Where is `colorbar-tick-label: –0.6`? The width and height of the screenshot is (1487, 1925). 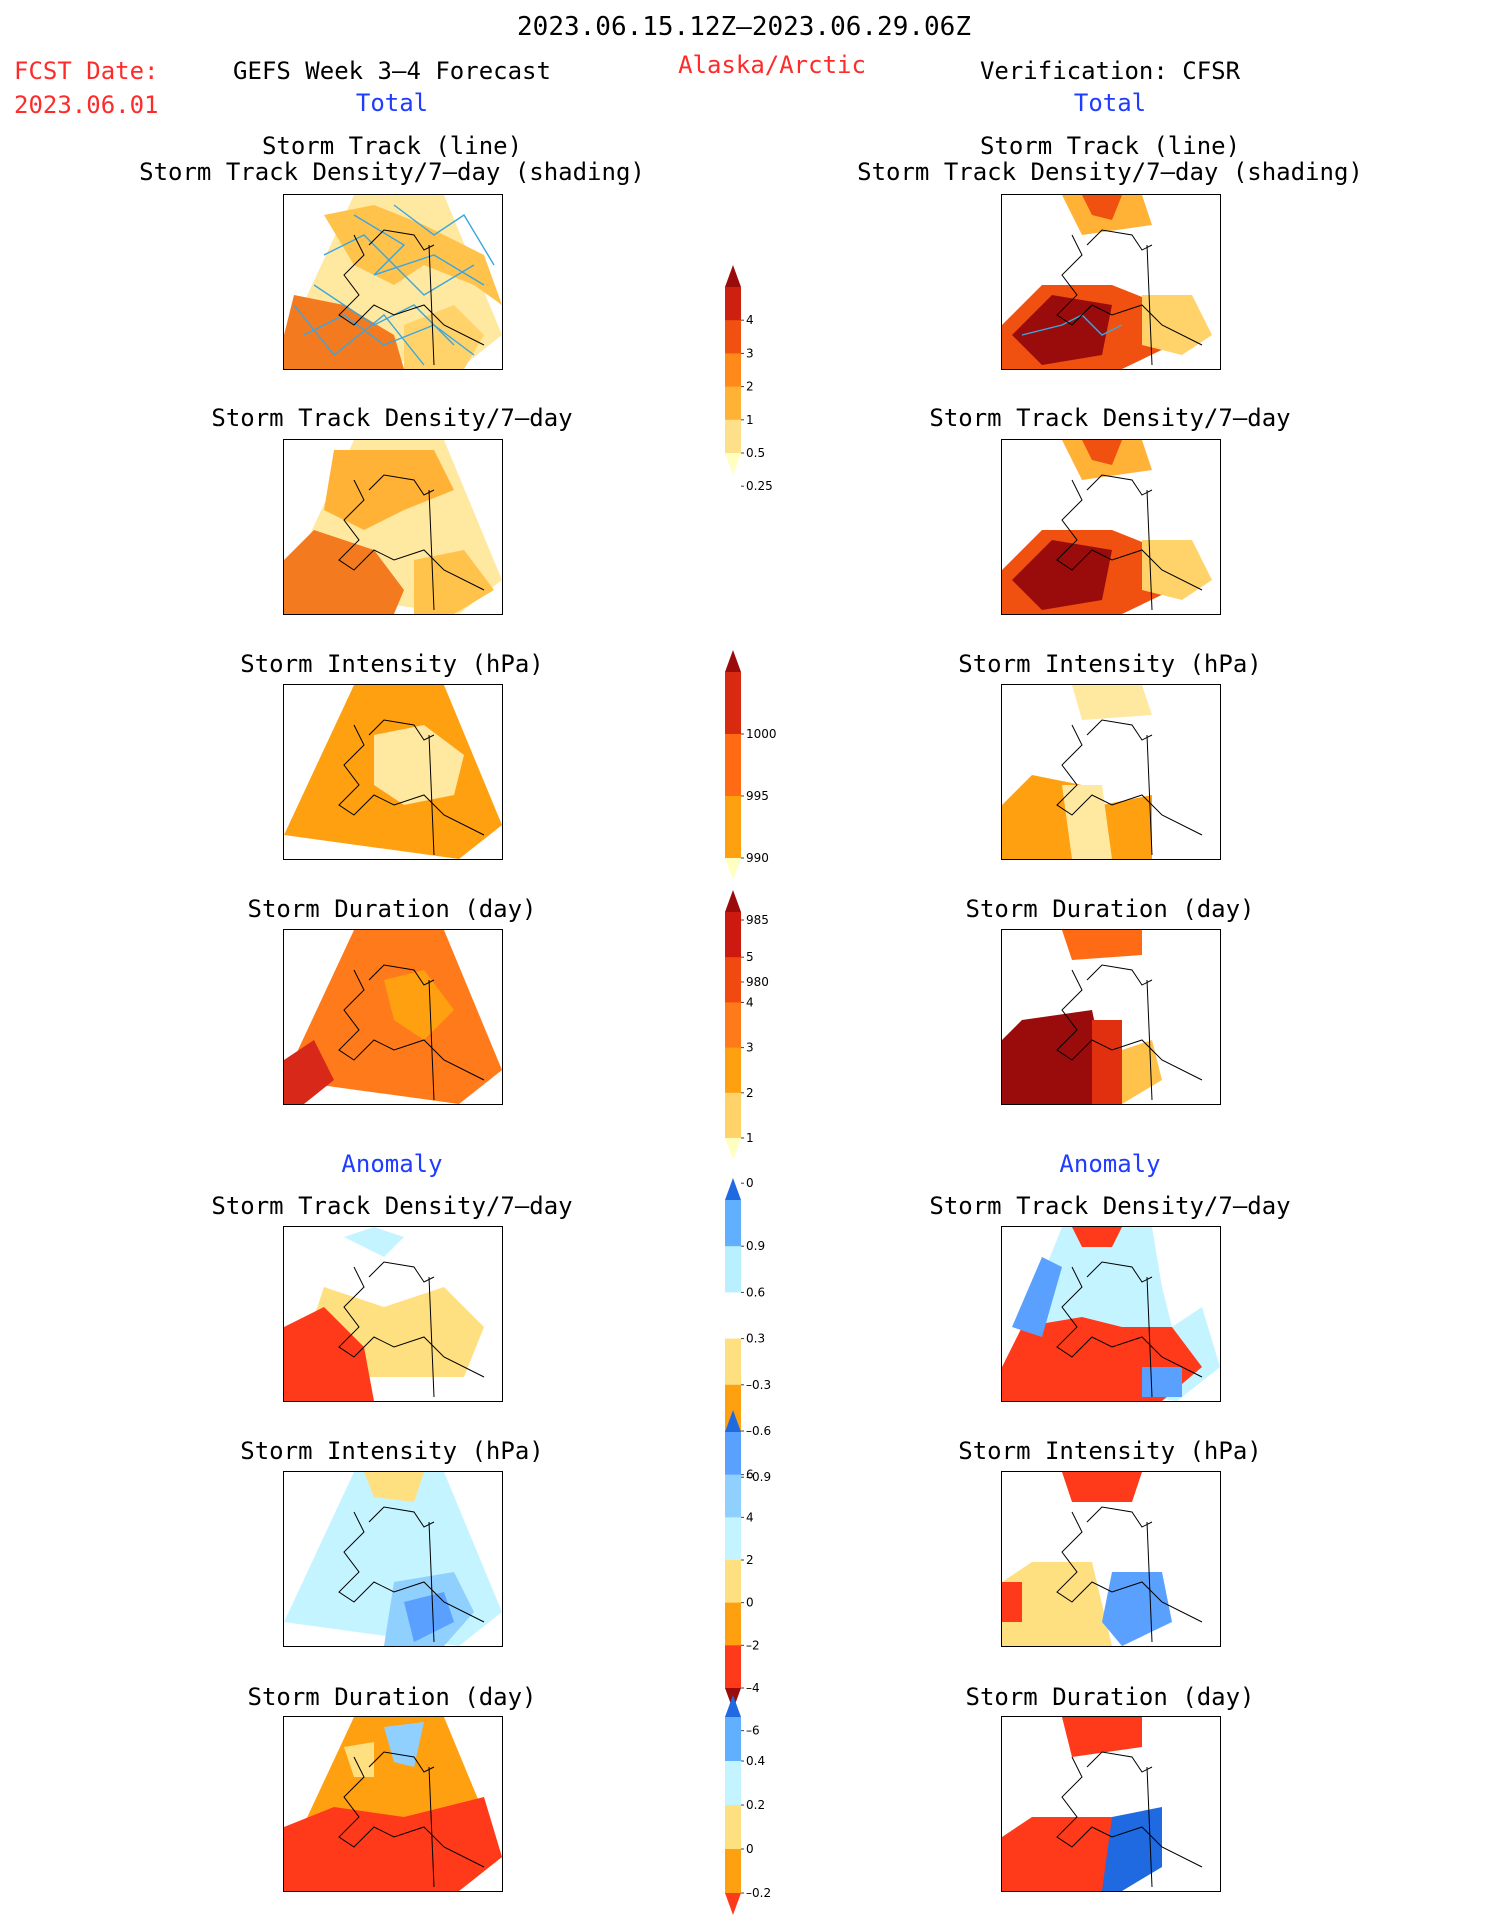
colorbar-tick-label: –0.6 is located at coordinates (758, 1431).